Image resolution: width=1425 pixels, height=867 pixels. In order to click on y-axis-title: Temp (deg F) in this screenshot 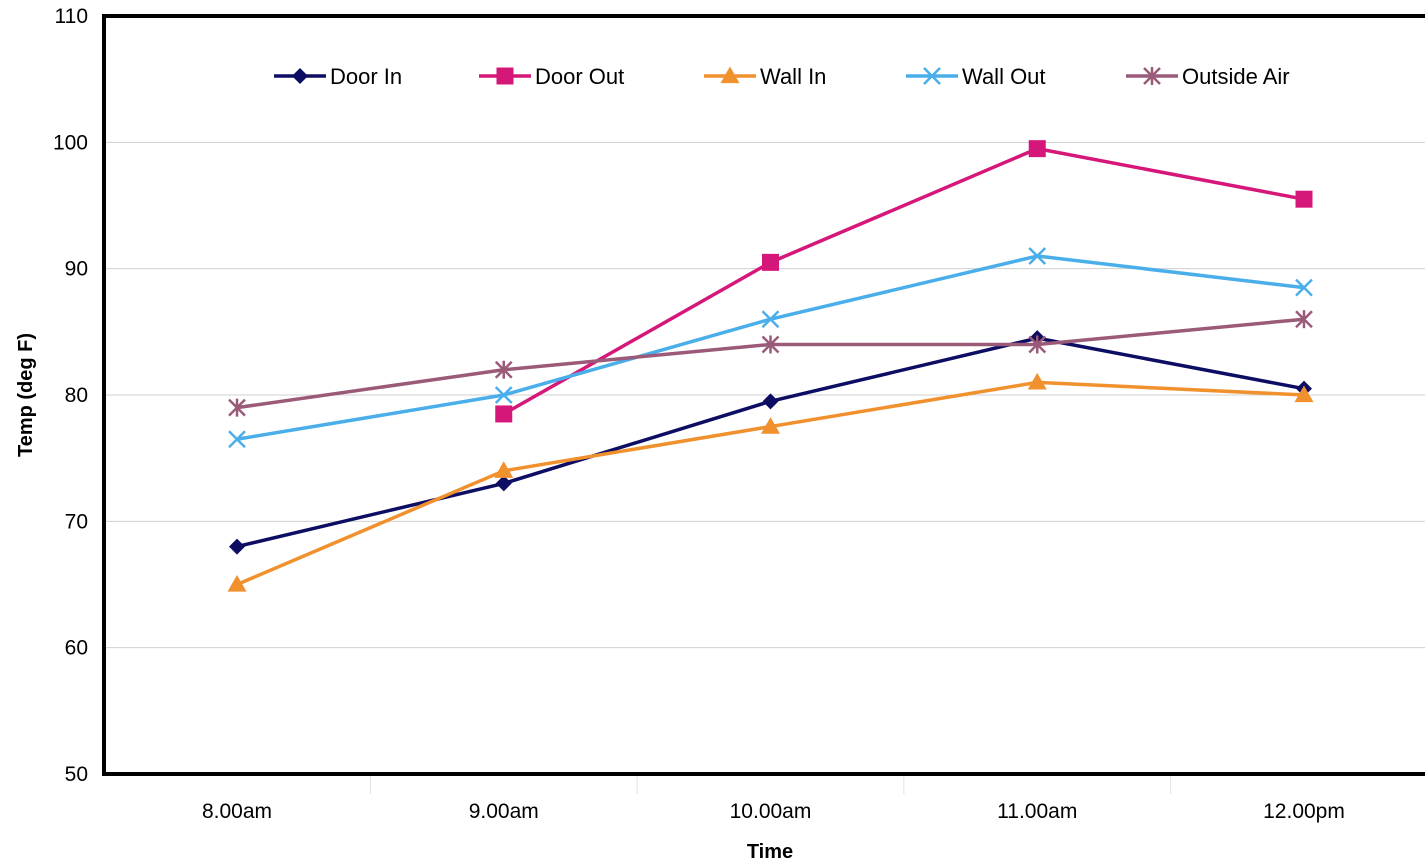, I will do `click(26, 395)`.